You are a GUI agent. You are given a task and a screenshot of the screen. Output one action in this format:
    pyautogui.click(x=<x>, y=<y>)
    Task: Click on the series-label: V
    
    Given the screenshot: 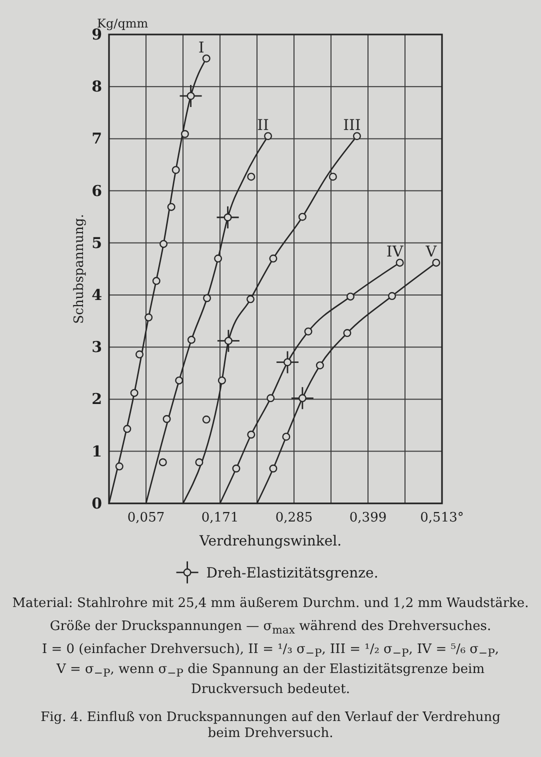 What is the action you would take?
    pyautogui.click(x=431, y=251)
    